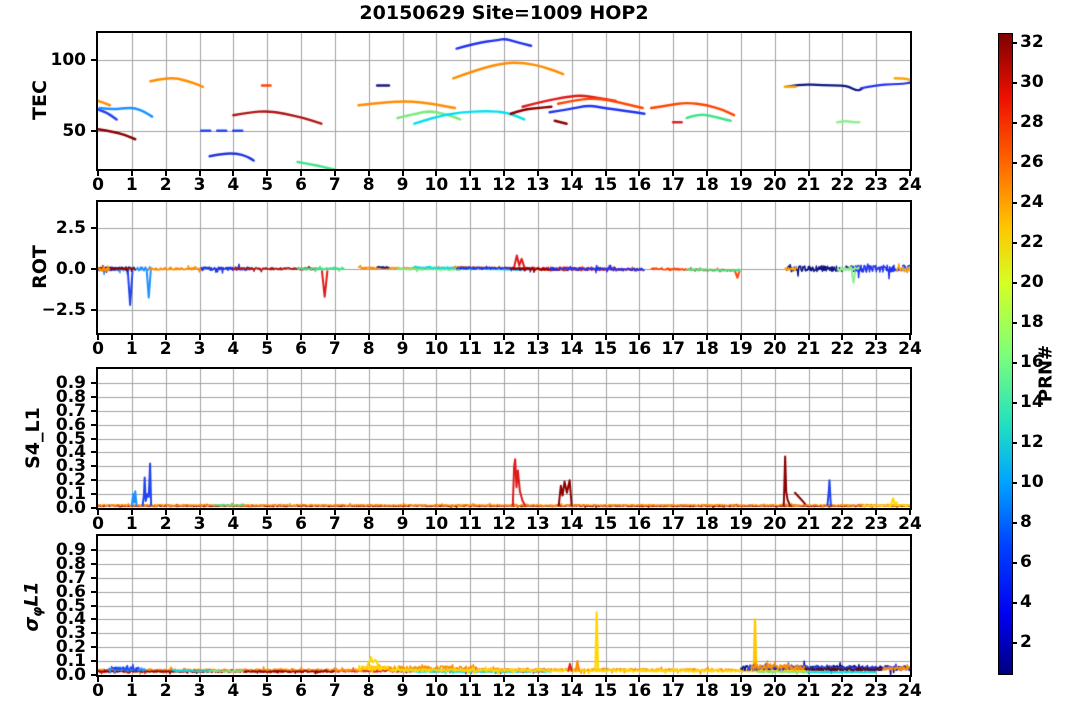 The height and width of the screenshot is (709, 1077). I want to click on y-axis-label-part: φ, so click(38, 611).